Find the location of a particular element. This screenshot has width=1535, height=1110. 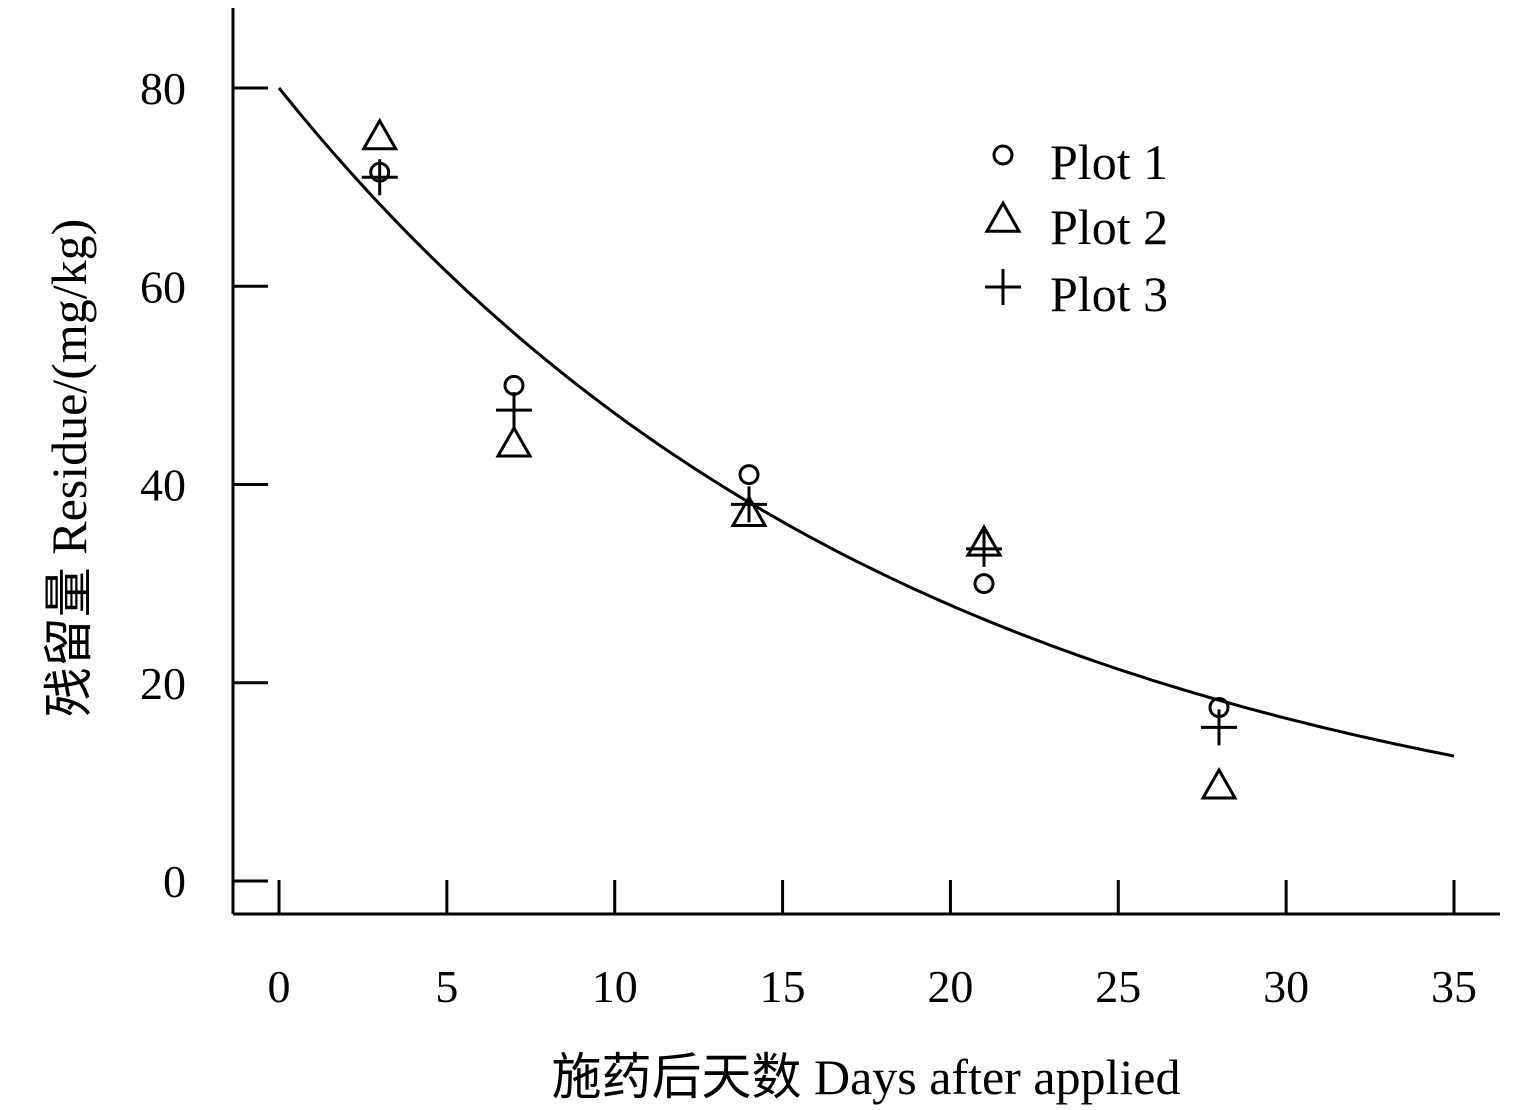

x-tick-label: 15 is located at coordinates (783, 986).